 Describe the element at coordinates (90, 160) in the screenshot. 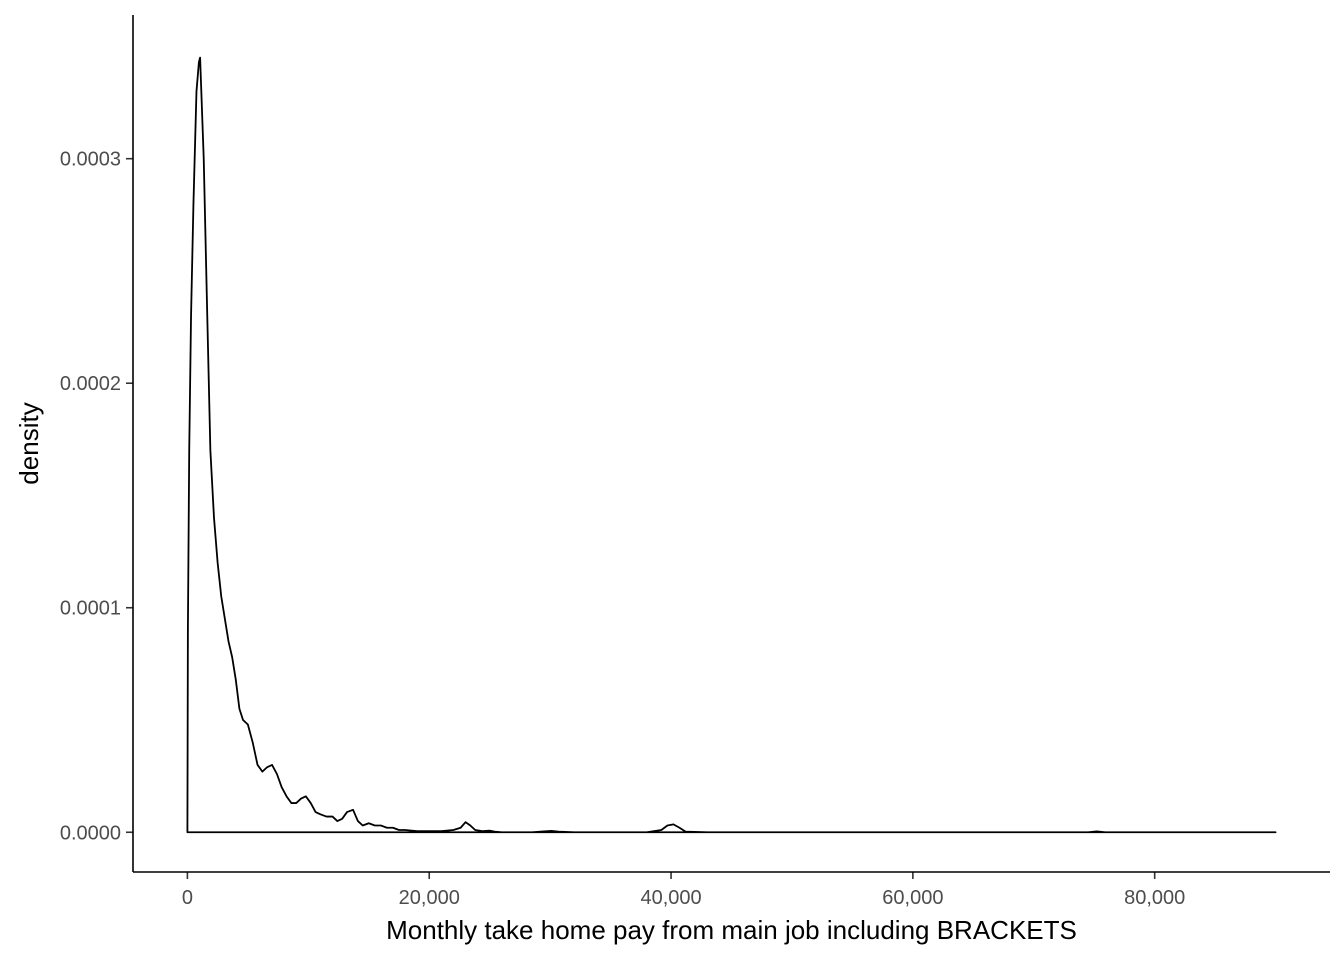

I see `y-tick-label: 0.0003` at that location.